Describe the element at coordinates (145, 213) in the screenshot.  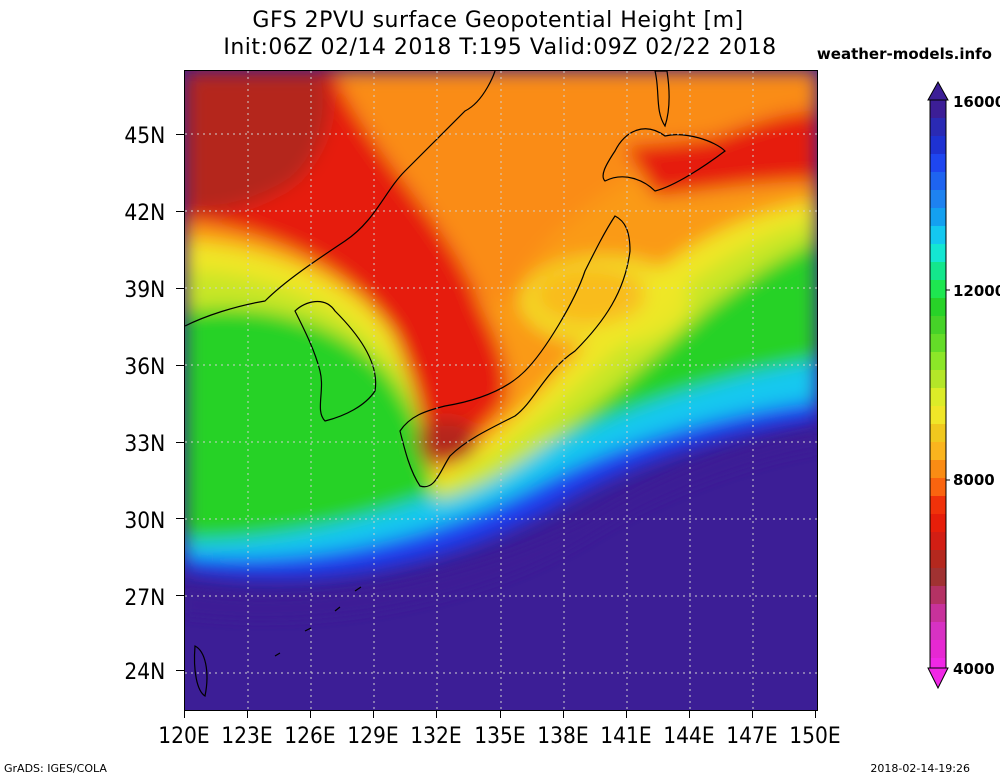
I see `lat-label-42n: 42N` at that location.